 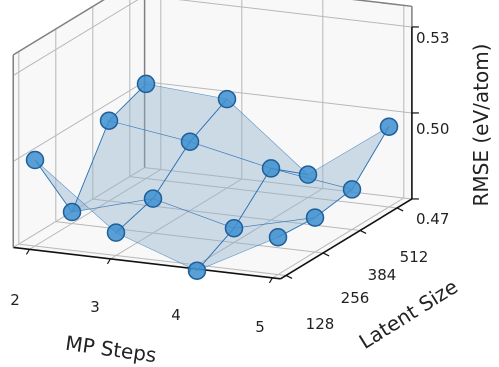 What do you see at coordinates (432, 38) in the screenshot?
I see `z-tick-label: 0.53` at bounding box center [432, 38].